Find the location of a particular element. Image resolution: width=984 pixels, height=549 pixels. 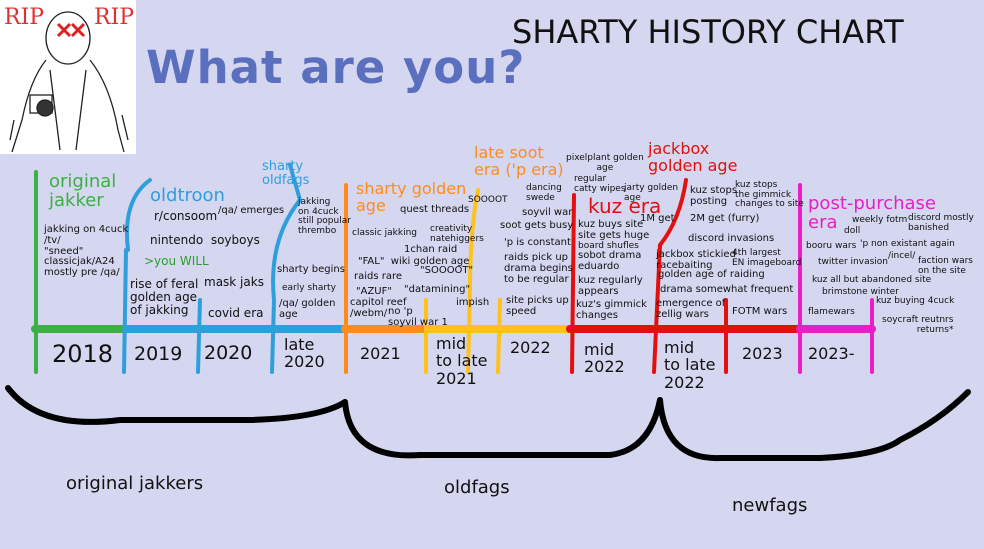

event-fal-wiki: "FAL" wiki golden age is located at coordinates (414, 261).